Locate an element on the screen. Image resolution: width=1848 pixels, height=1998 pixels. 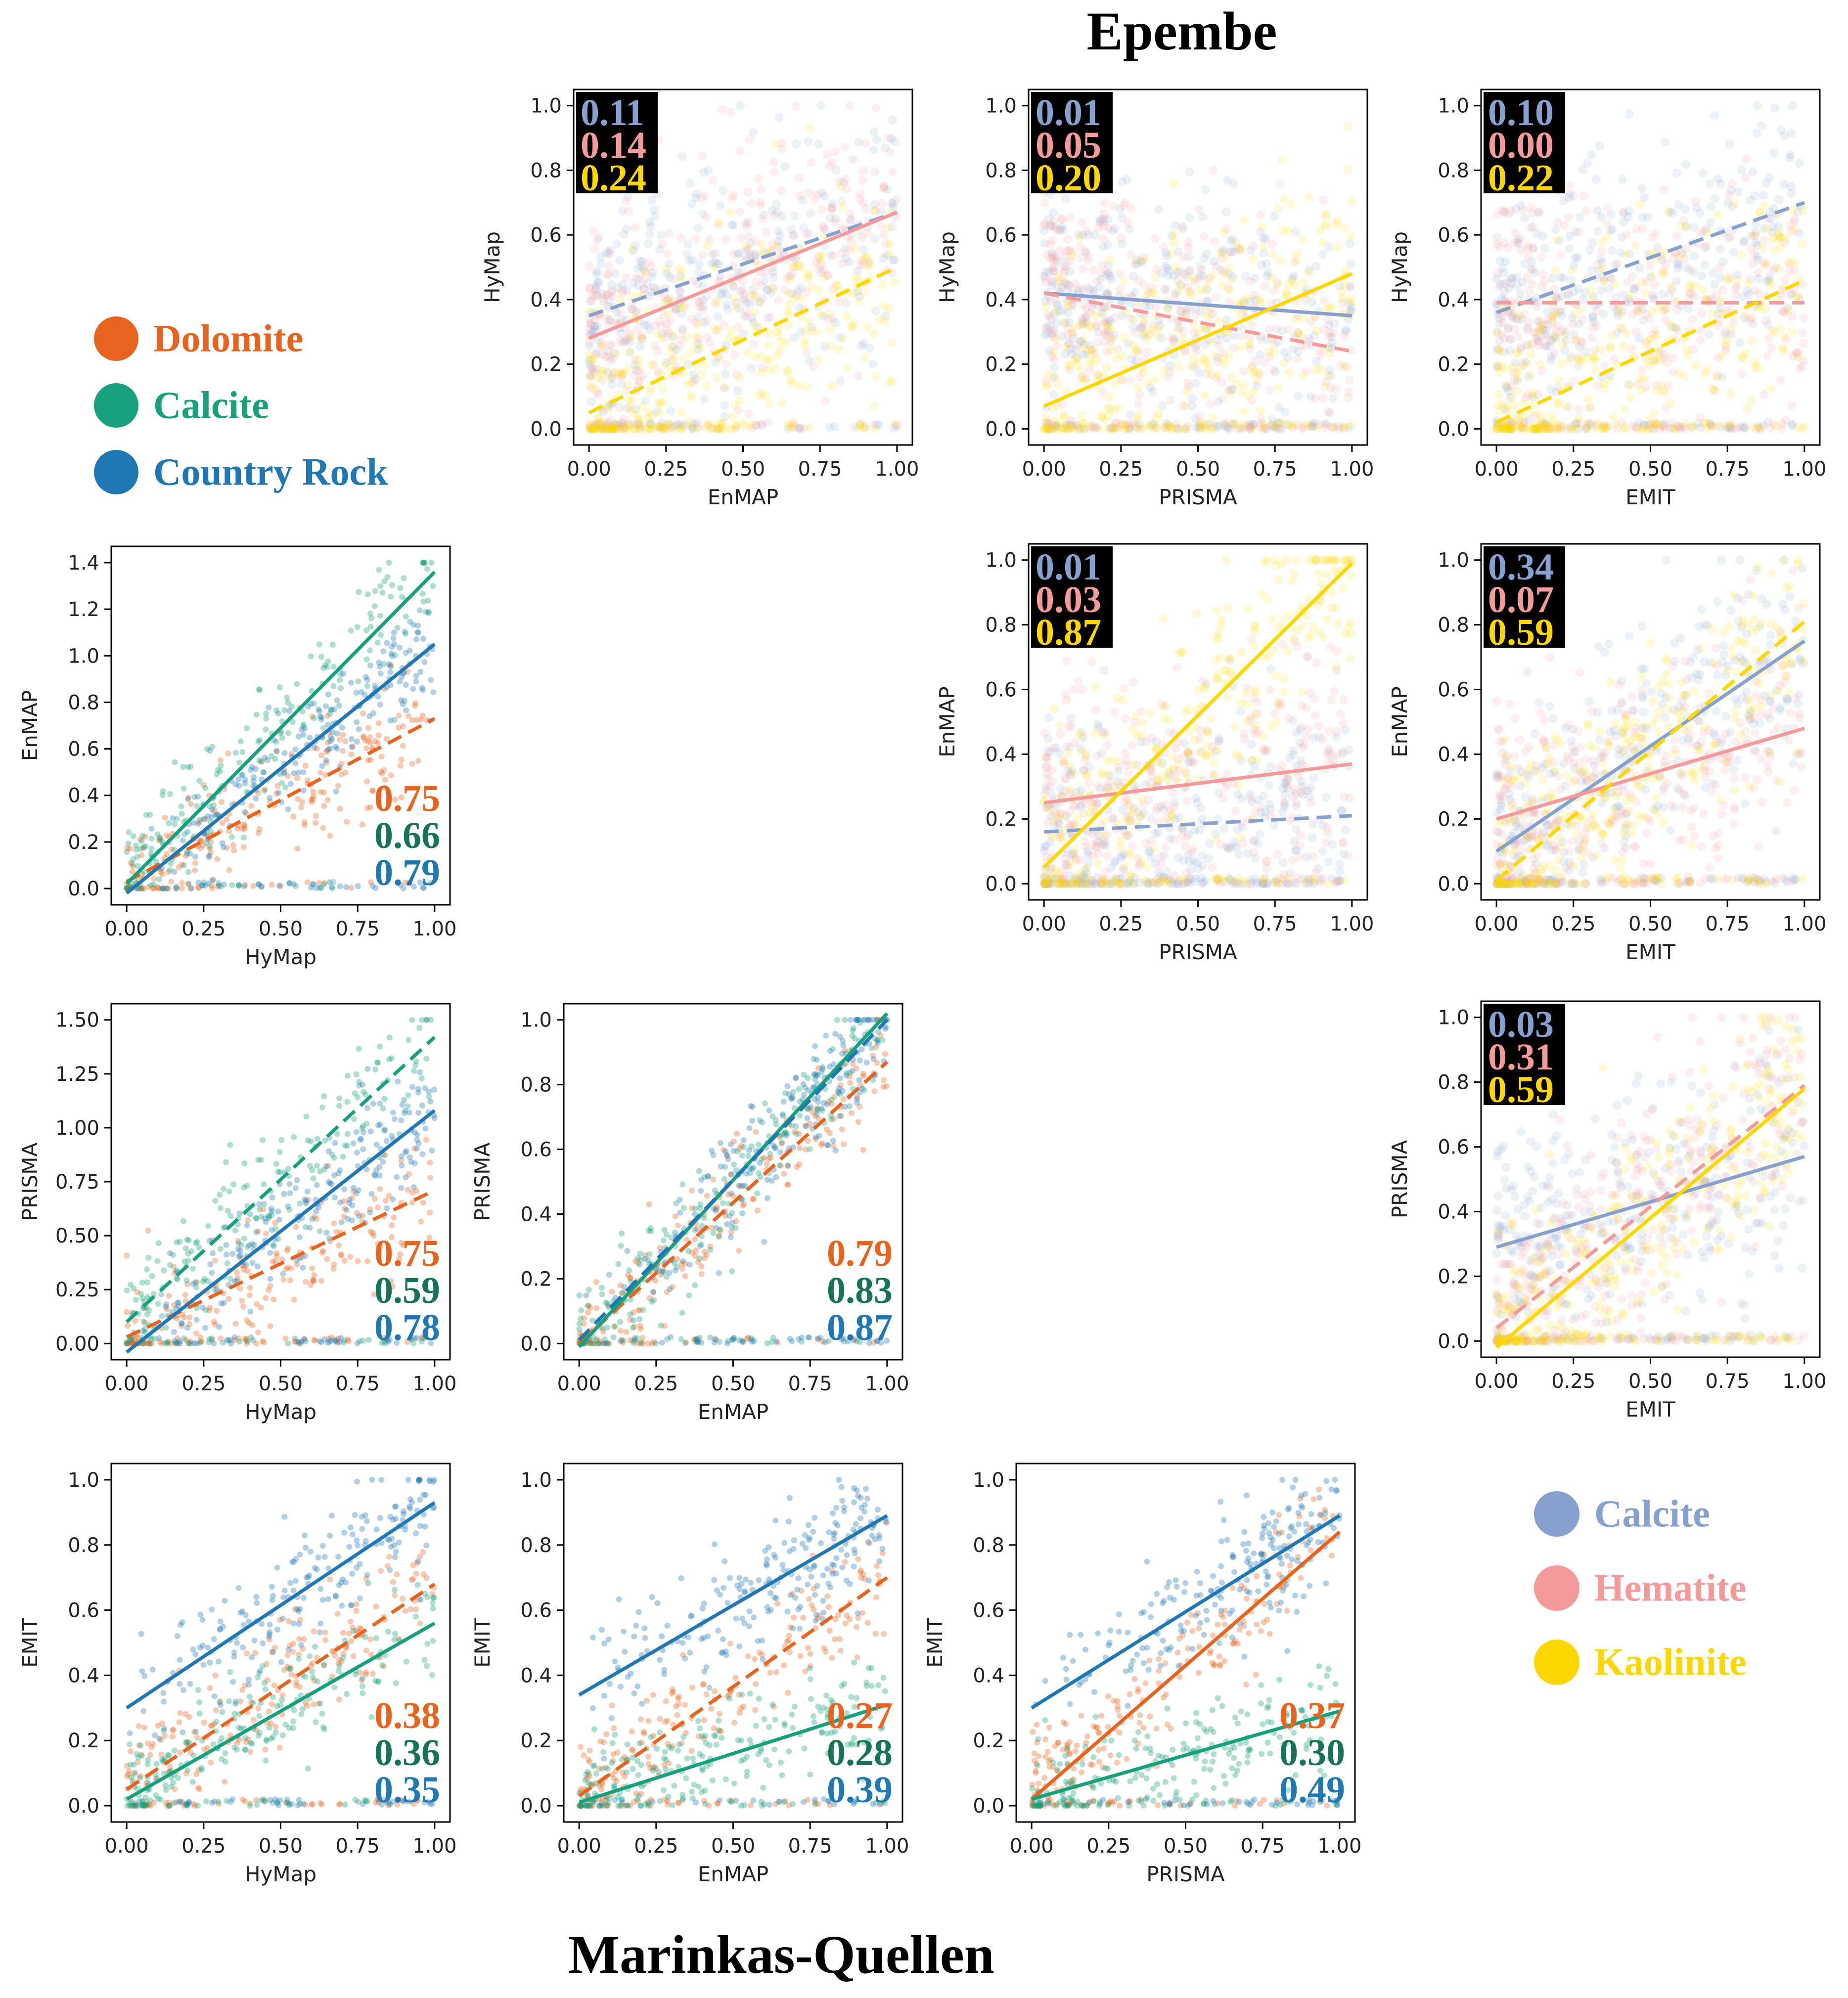
x-tick-label-epembe-enmap-hymap-4: 1.00 is located at coordinates (897, 469).